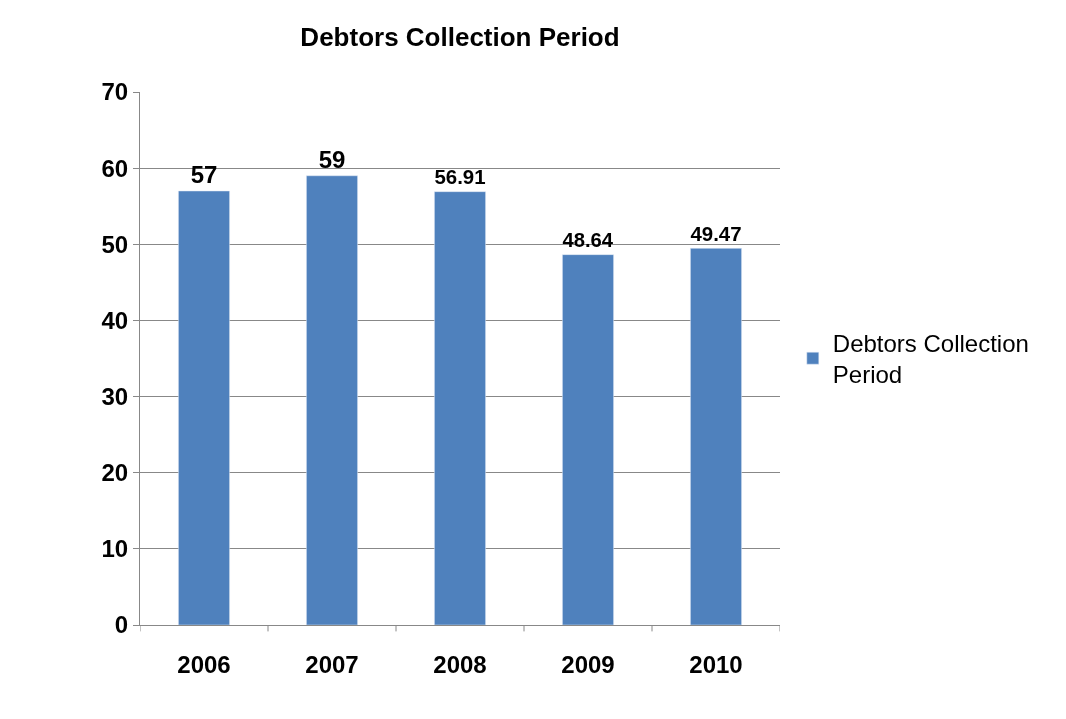 The image size is (1066, 719). Describe the element at coordinates (115, 168) in the screenshot. I see `y-tick-label: 60` at that location.